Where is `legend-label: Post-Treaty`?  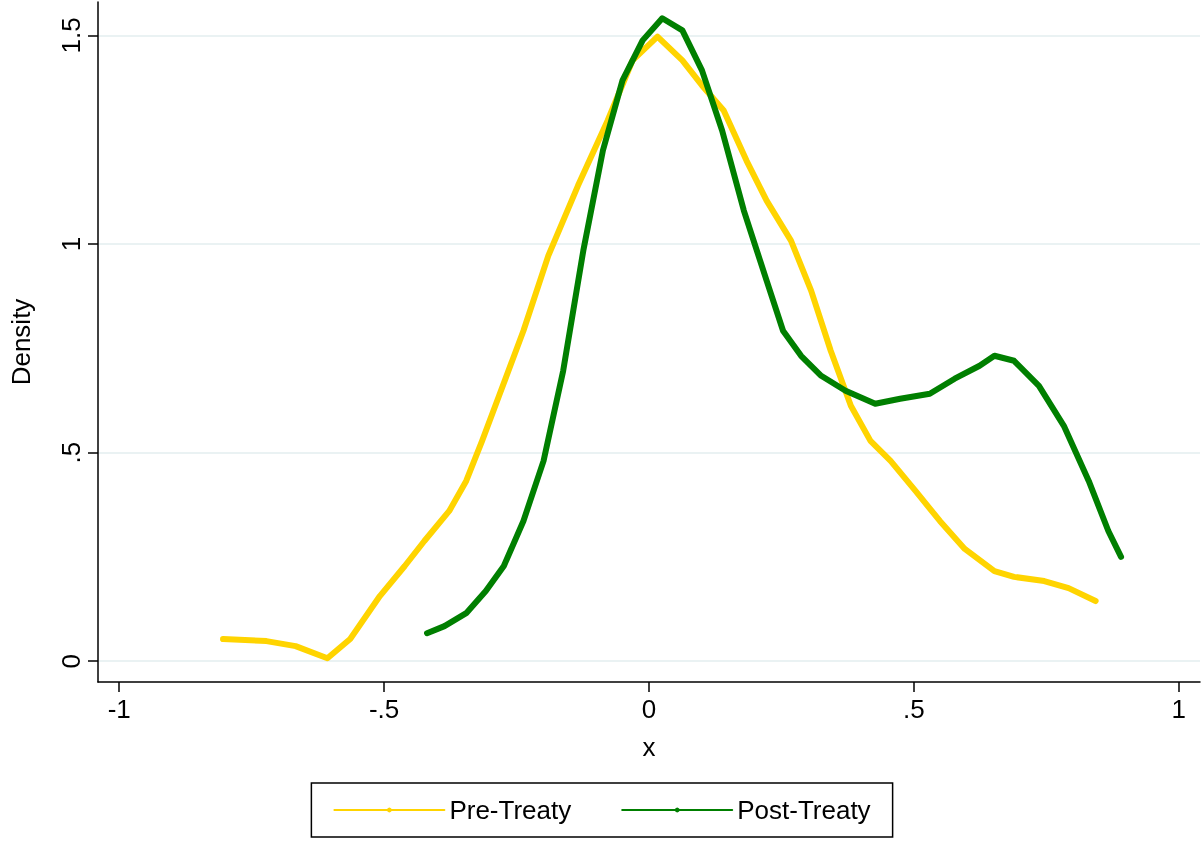
legend-label: Post-Treaty is located at coordinates (804, 810).